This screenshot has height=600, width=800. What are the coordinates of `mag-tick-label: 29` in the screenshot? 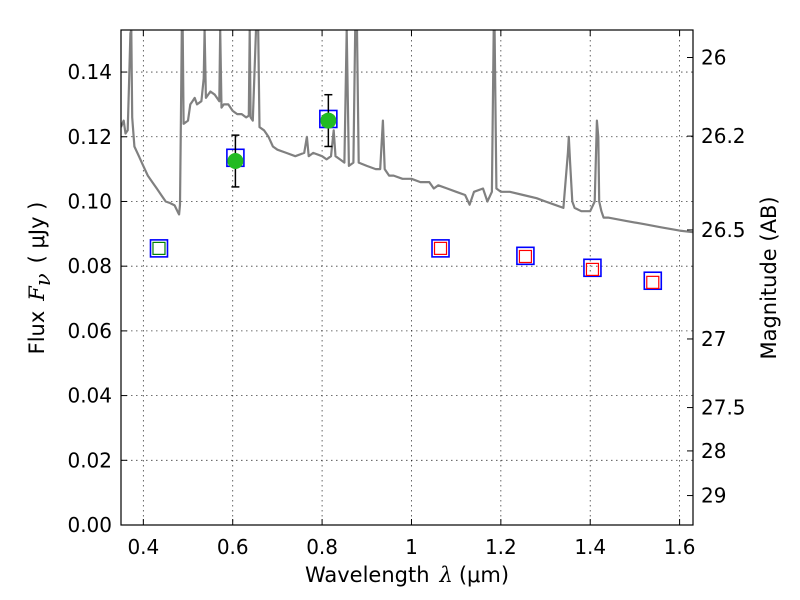 It's located at (713, 496).